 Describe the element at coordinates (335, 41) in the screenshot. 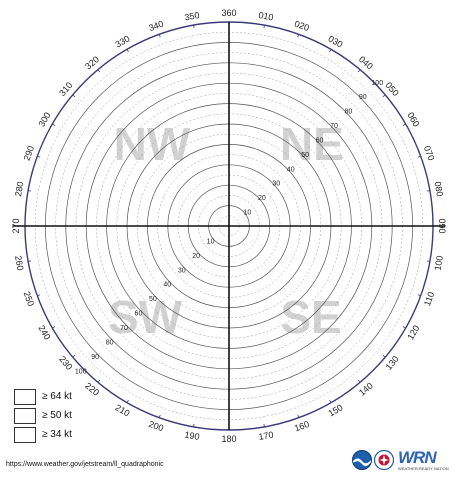

I see `bearing-label: 030` at that location.